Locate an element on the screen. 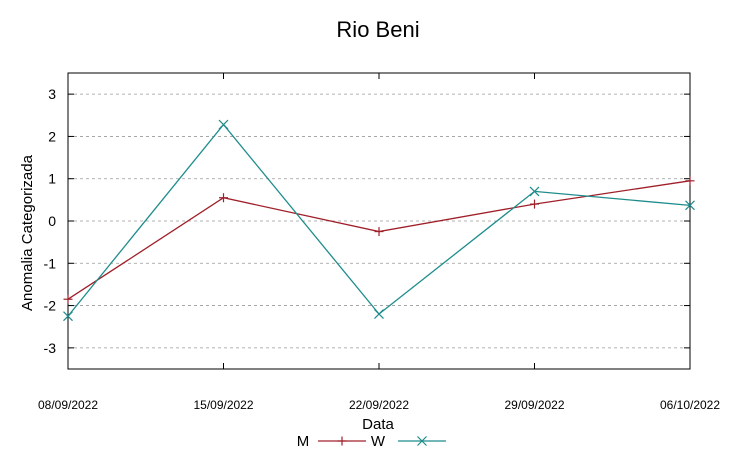  legend-label: M is located at coordinates (303, 441).